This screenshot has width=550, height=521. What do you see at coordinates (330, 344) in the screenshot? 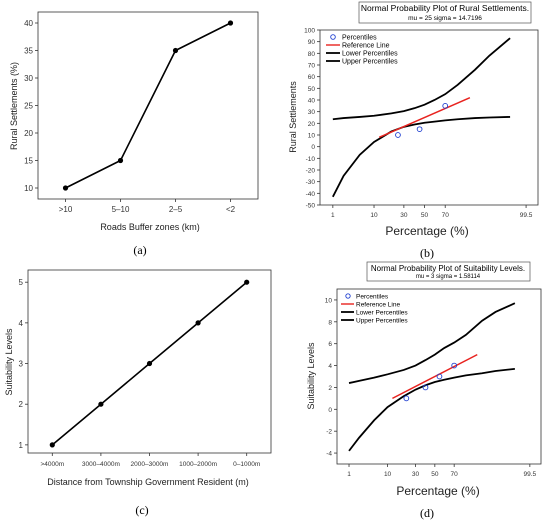
I see `y-tick-label: 6` at bounding box center [330, 344].